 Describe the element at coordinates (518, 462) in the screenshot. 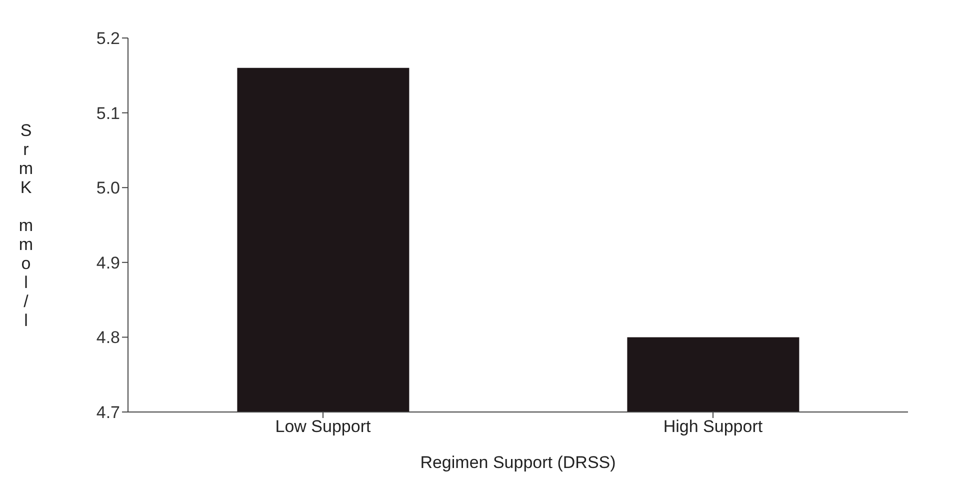

I see `x-axis-title: Regimen Support (DRSS)` at that location.